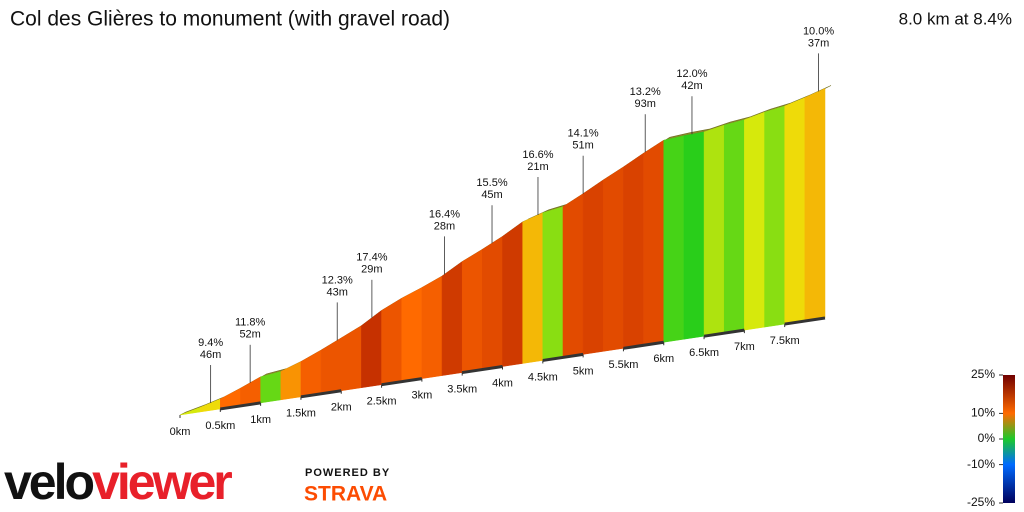 The width and height of the screenshot is (1024, 512). I want to click on annotation-gradient: 11.8%, so click(250, 323).